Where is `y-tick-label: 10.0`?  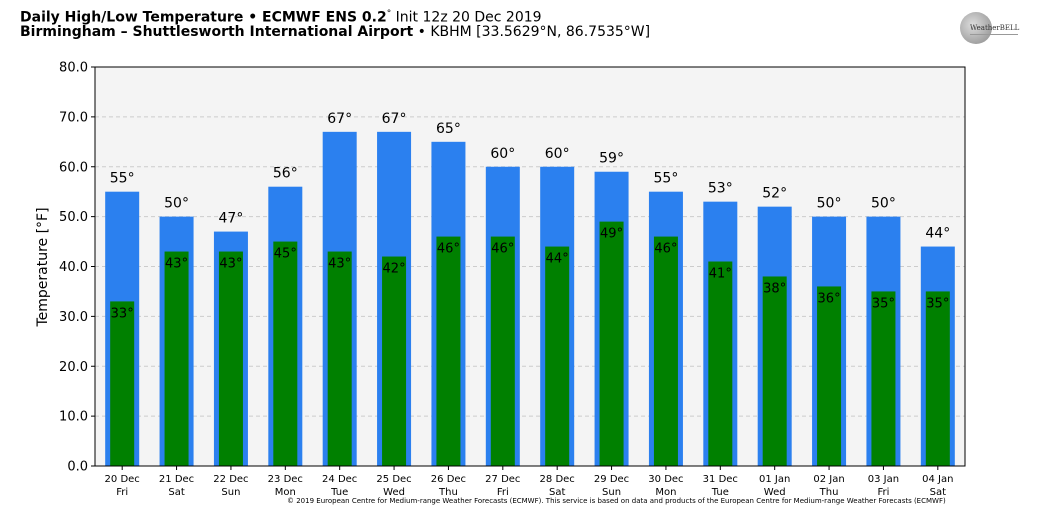 y-tick-label: 10.0 is located at coordinates (73, 417).